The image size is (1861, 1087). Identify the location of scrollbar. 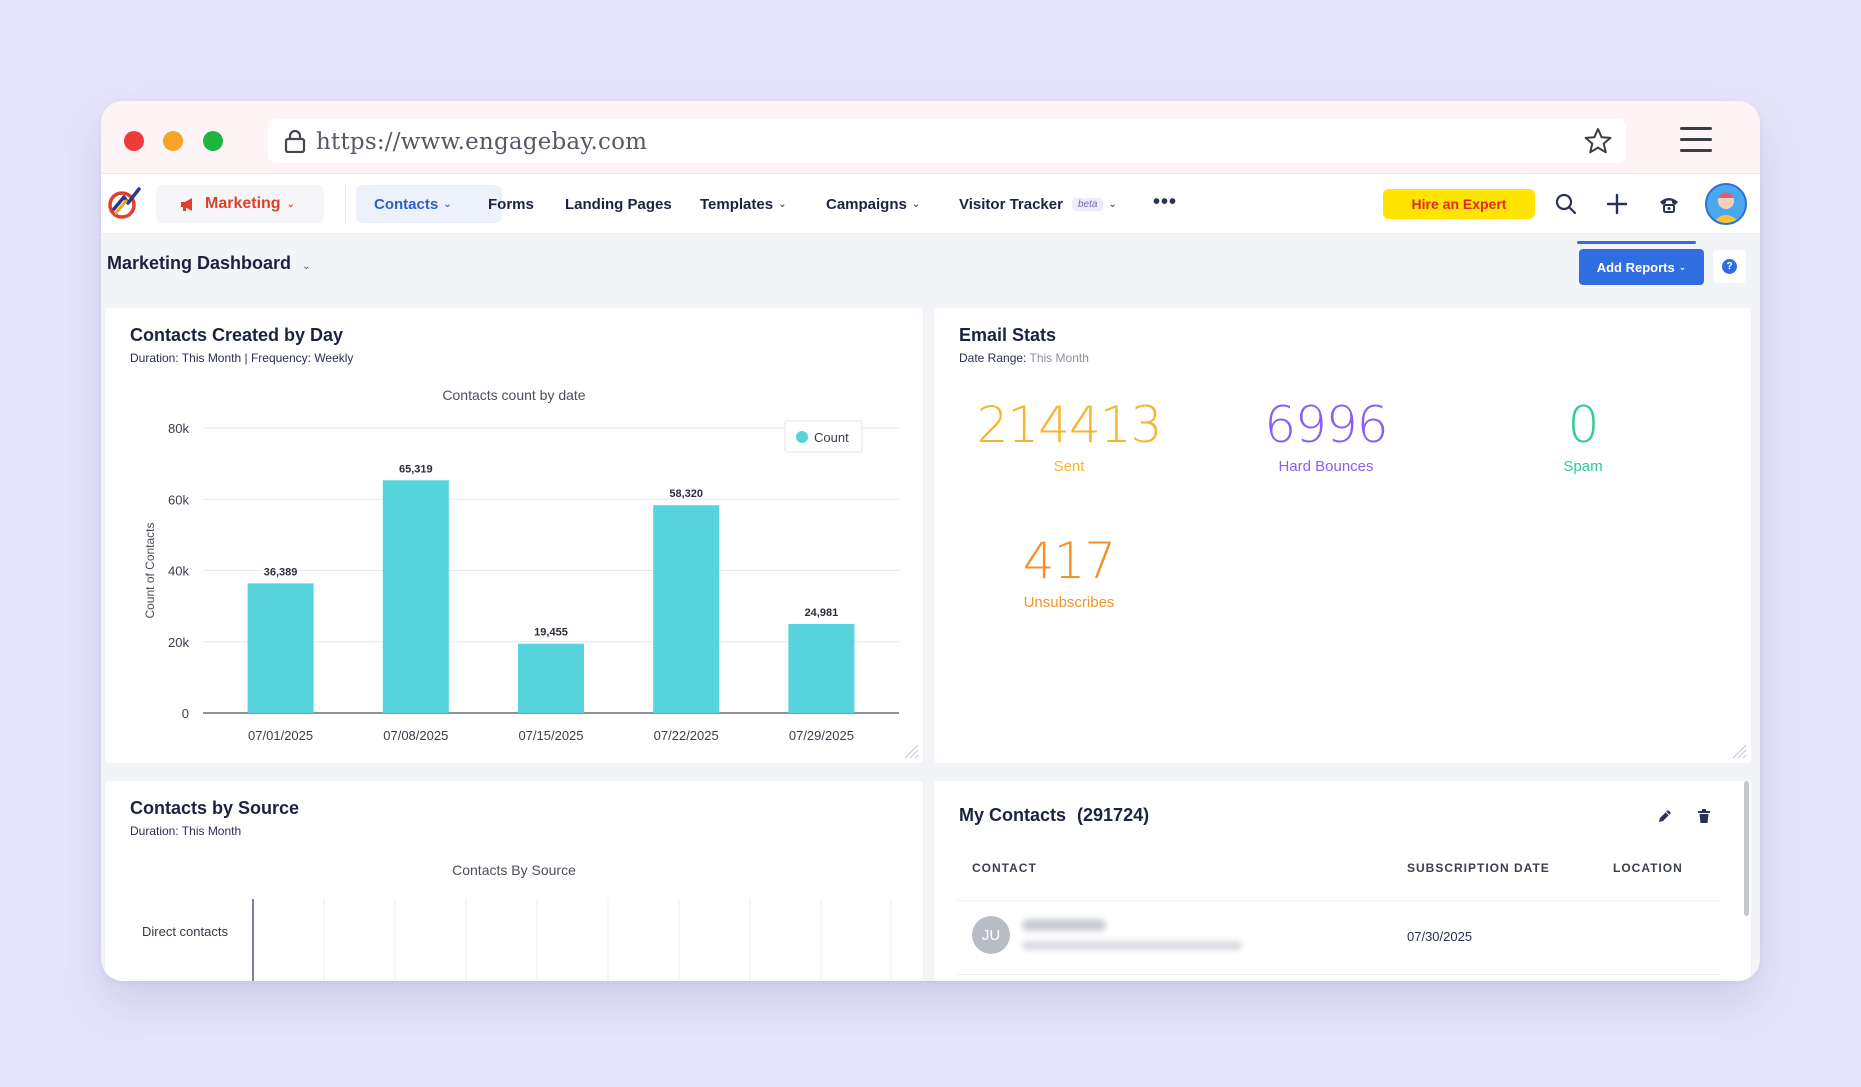
(1746, 848).